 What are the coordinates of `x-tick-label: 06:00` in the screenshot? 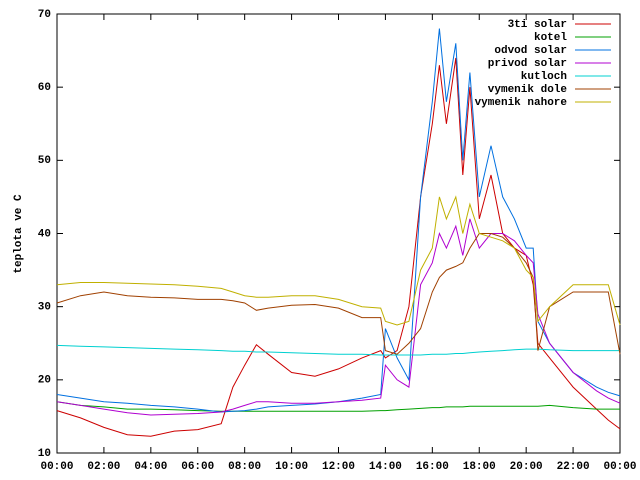 It's located at (197, 467).